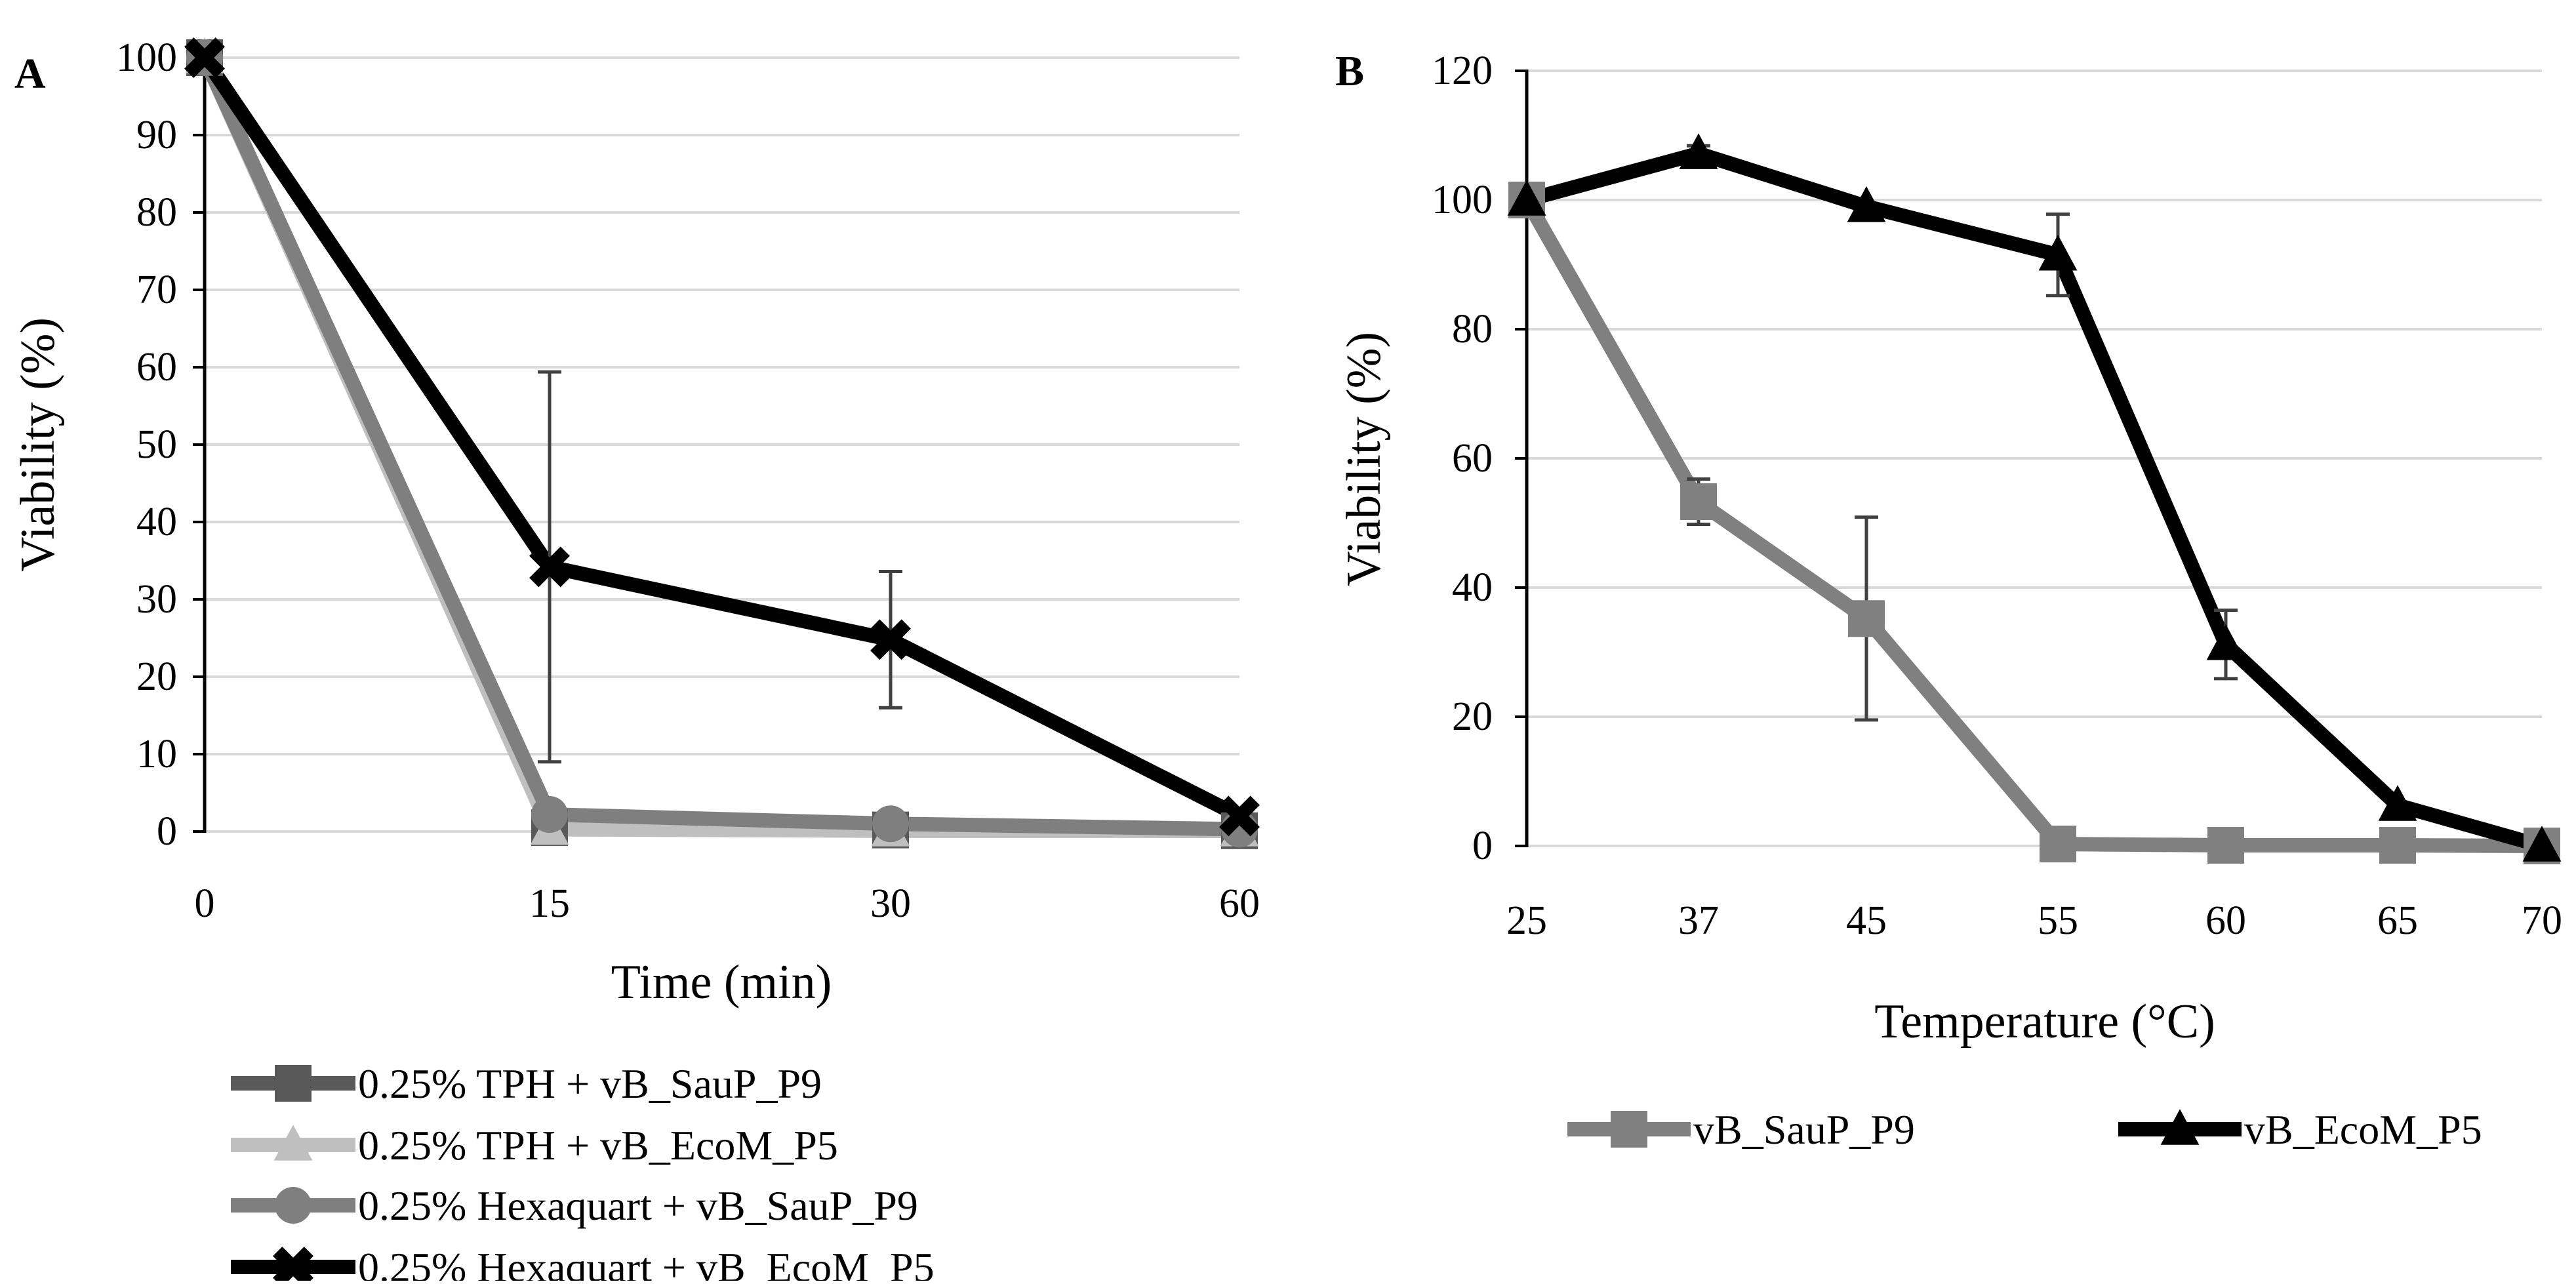 This screenshot has width=2576, height=1284. I want to click on y-tick-label: 70, so click(156, 290).